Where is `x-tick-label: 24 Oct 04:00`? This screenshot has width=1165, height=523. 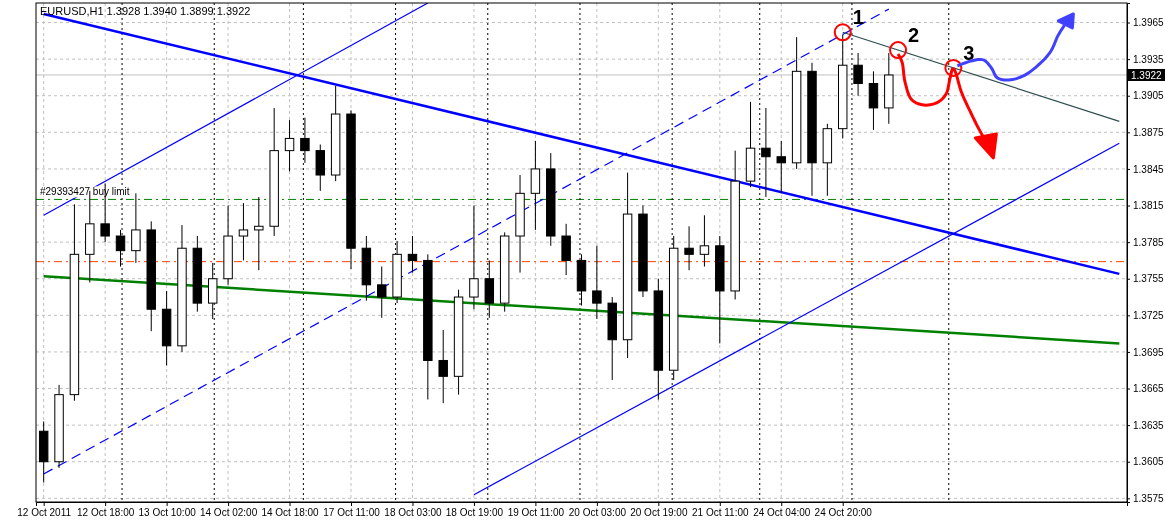
x-tick-label: 24 Oct 04:00 is located at coordinates (782, 513).